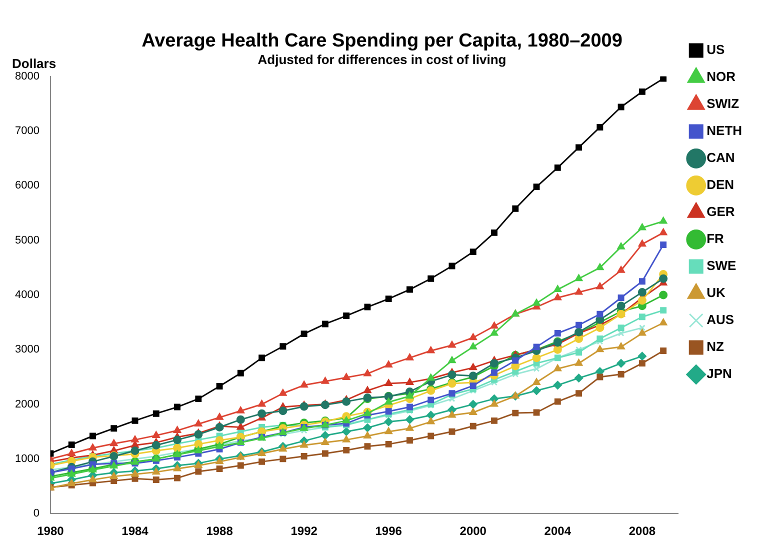 This screenshot has width=770, height=554. What do you see at coordinates (719, 374) in the screenshot?
I see `legend-label: JPN` at bounding box center [719, 374].